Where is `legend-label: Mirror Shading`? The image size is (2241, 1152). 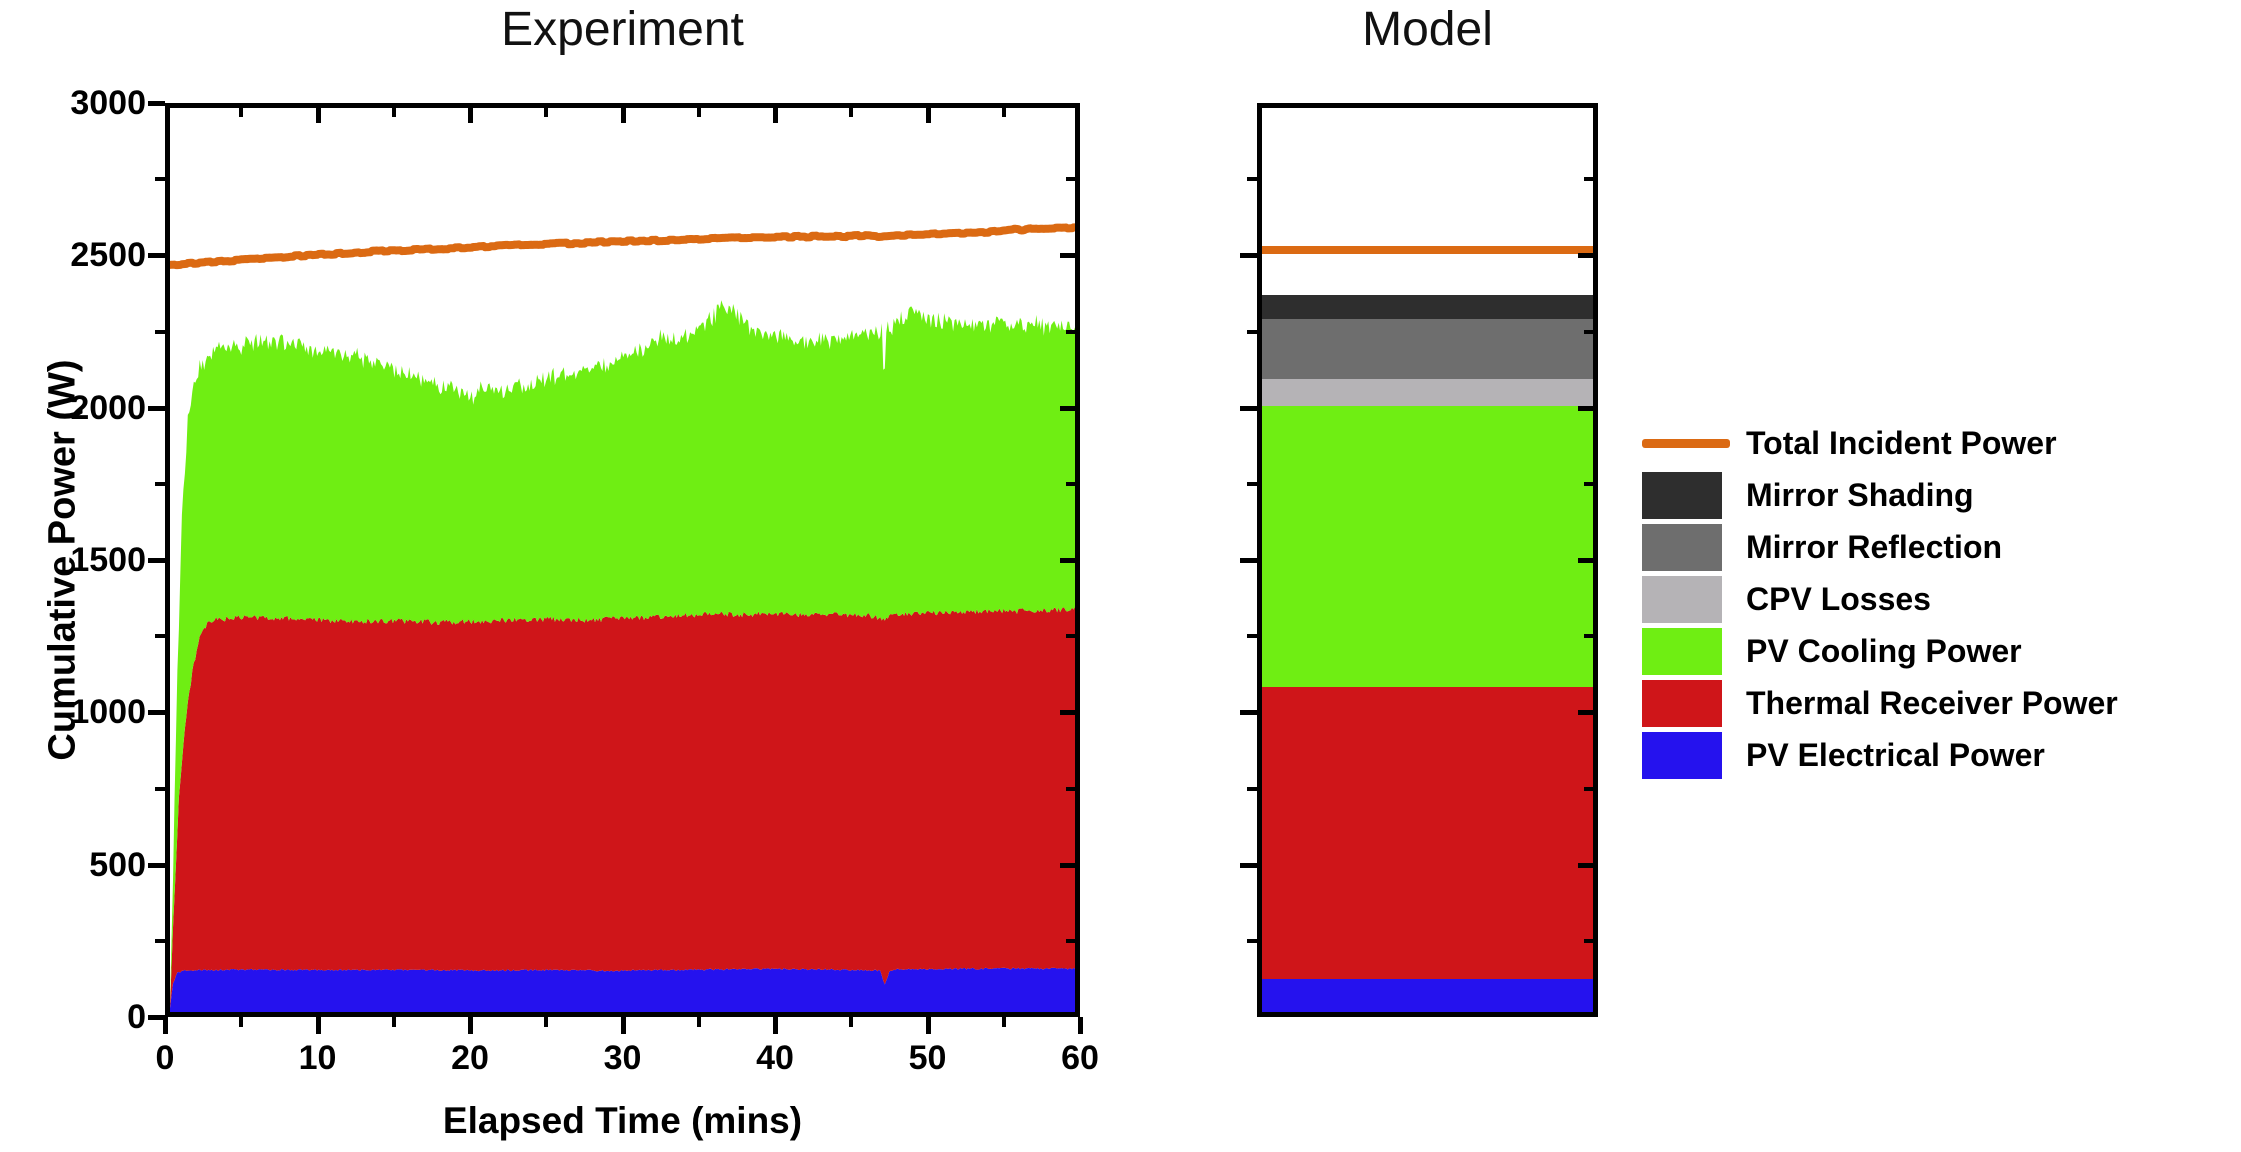 legend-label: Mirror Shading is located at coordinates (1860, 494).